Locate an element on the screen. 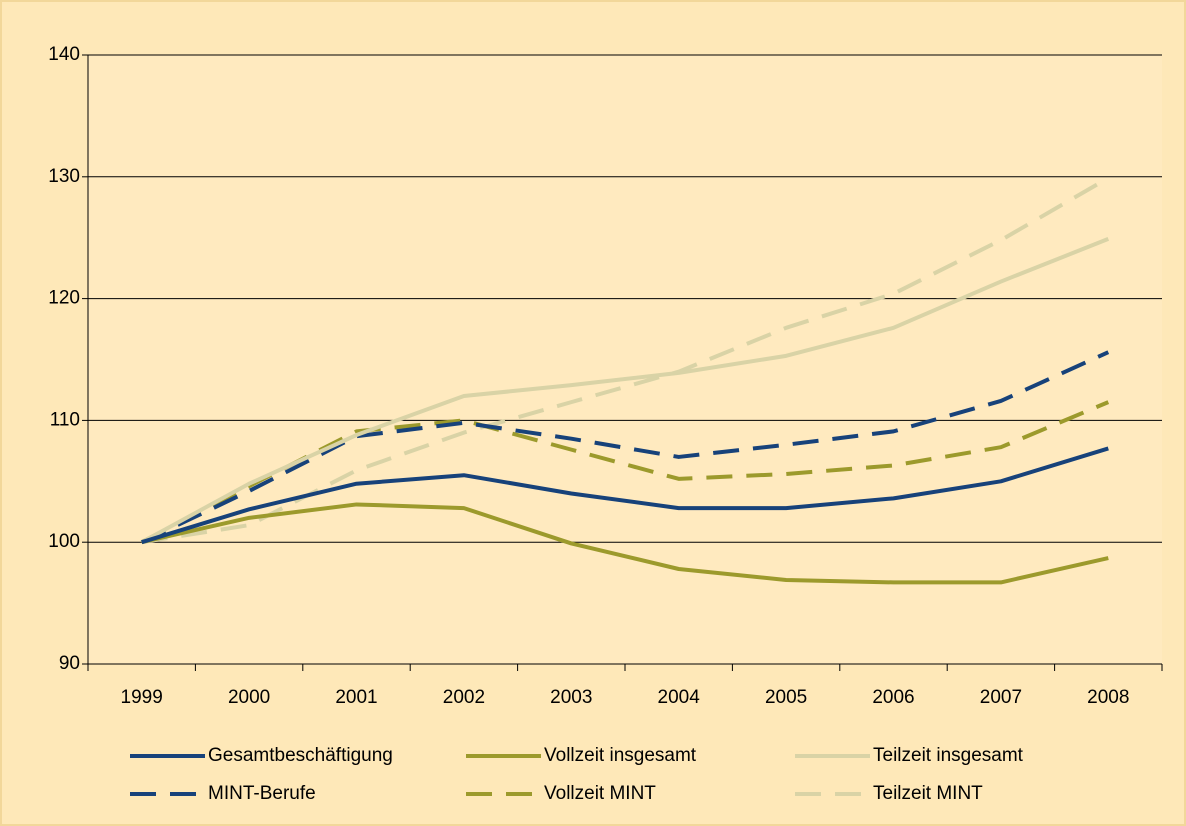 Image resolution: width=1186 pixels, height=826 pixels. x-tick-label: 2007 is located at coordinates (1001, 697).